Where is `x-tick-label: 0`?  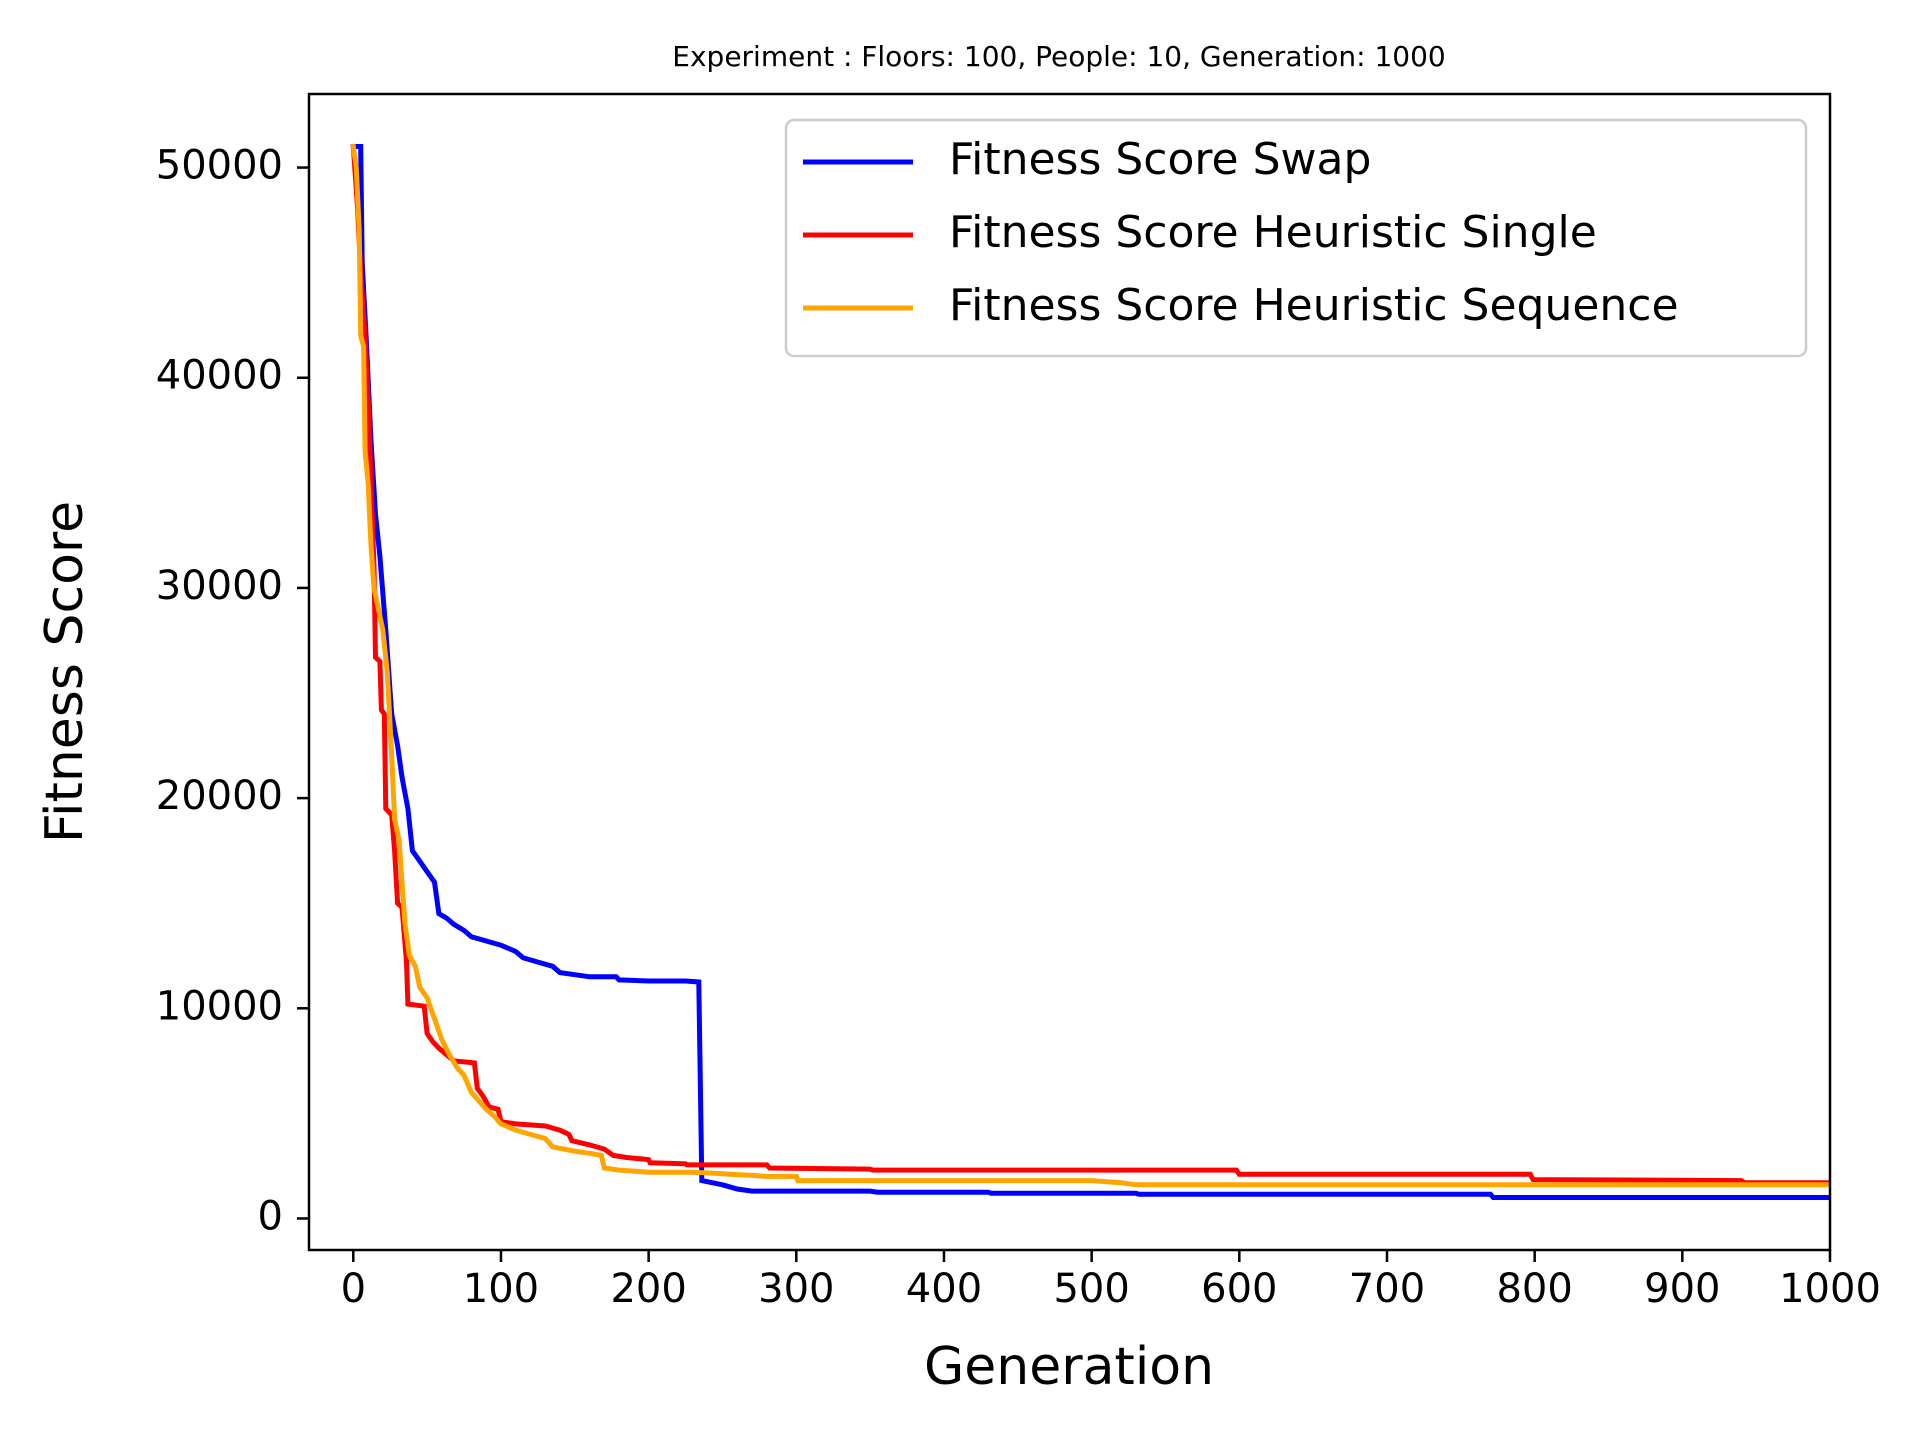
x-tick-label: 0 is located at coordinates (353, 1289).